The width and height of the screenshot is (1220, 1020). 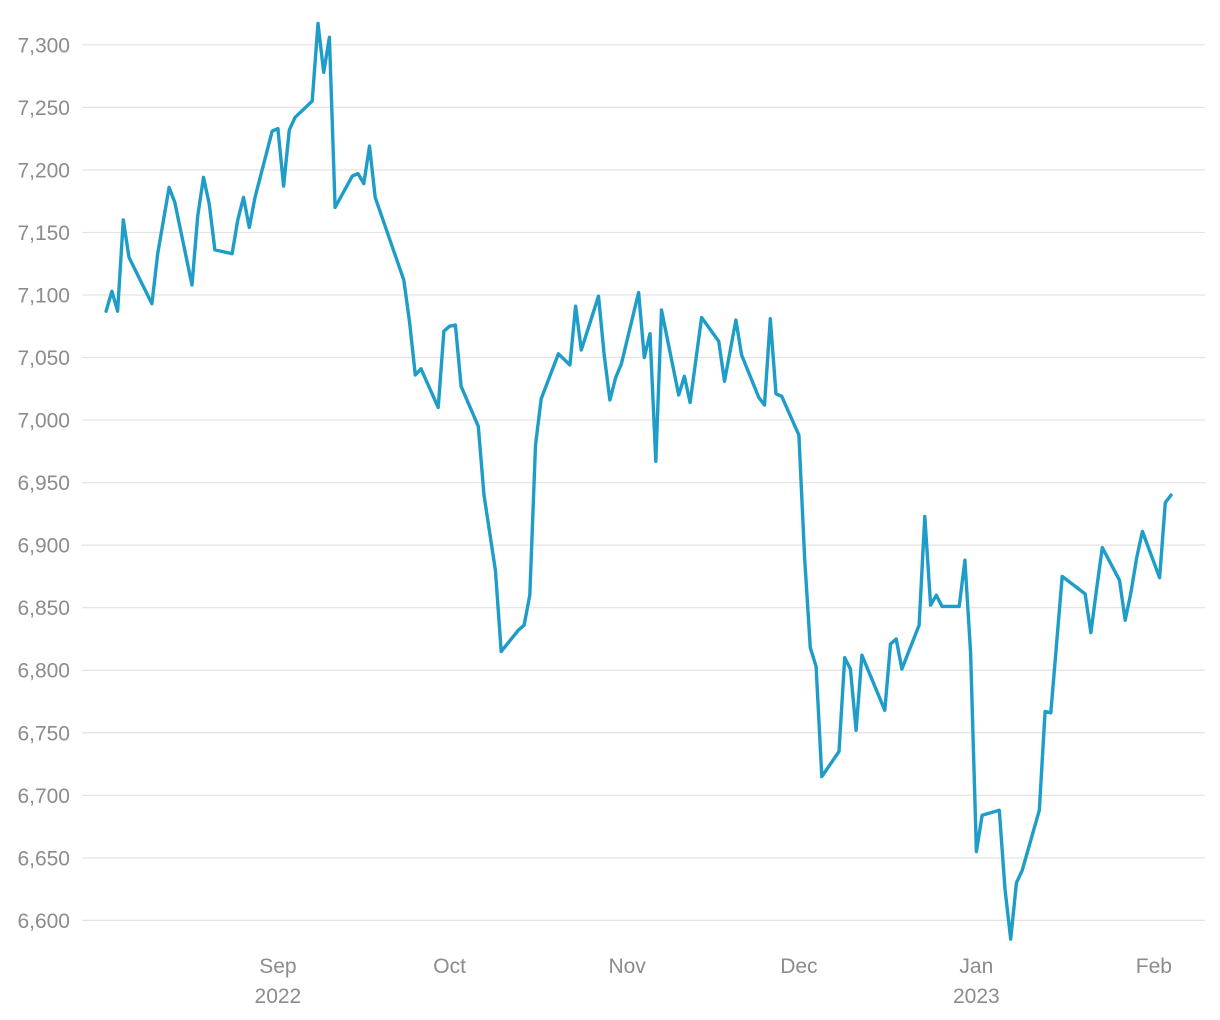 I want to click on y-tick-label: 7,200, so click(x=43, y=170).